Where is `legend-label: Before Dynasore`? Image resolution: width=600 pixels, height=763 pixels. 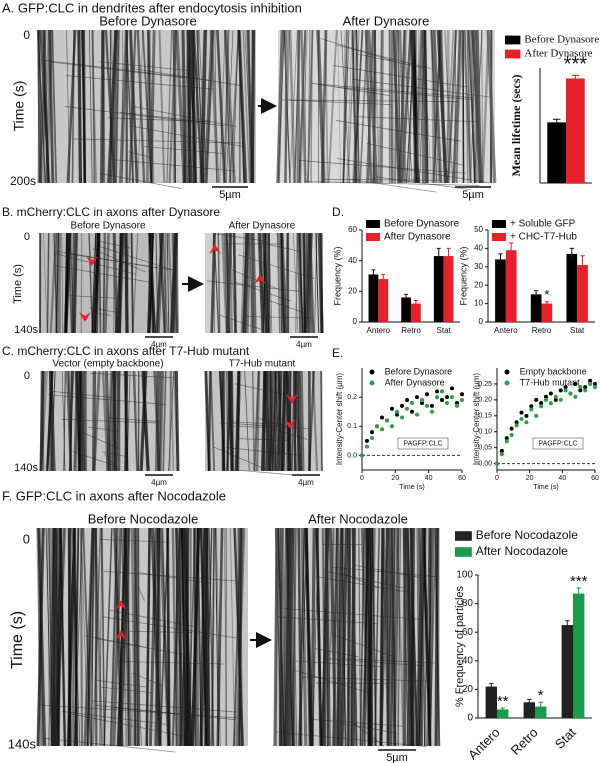
legend-label: Before Dynasore is located at coordinates (421, 224).